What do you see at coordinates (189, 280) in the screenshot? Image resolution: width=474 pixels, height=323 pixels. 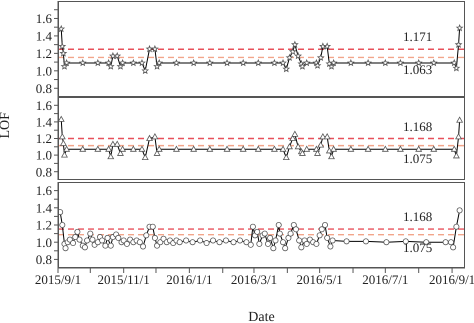 I see `x-tick-label: 2016/1/1` at bounding box center [189, 280].